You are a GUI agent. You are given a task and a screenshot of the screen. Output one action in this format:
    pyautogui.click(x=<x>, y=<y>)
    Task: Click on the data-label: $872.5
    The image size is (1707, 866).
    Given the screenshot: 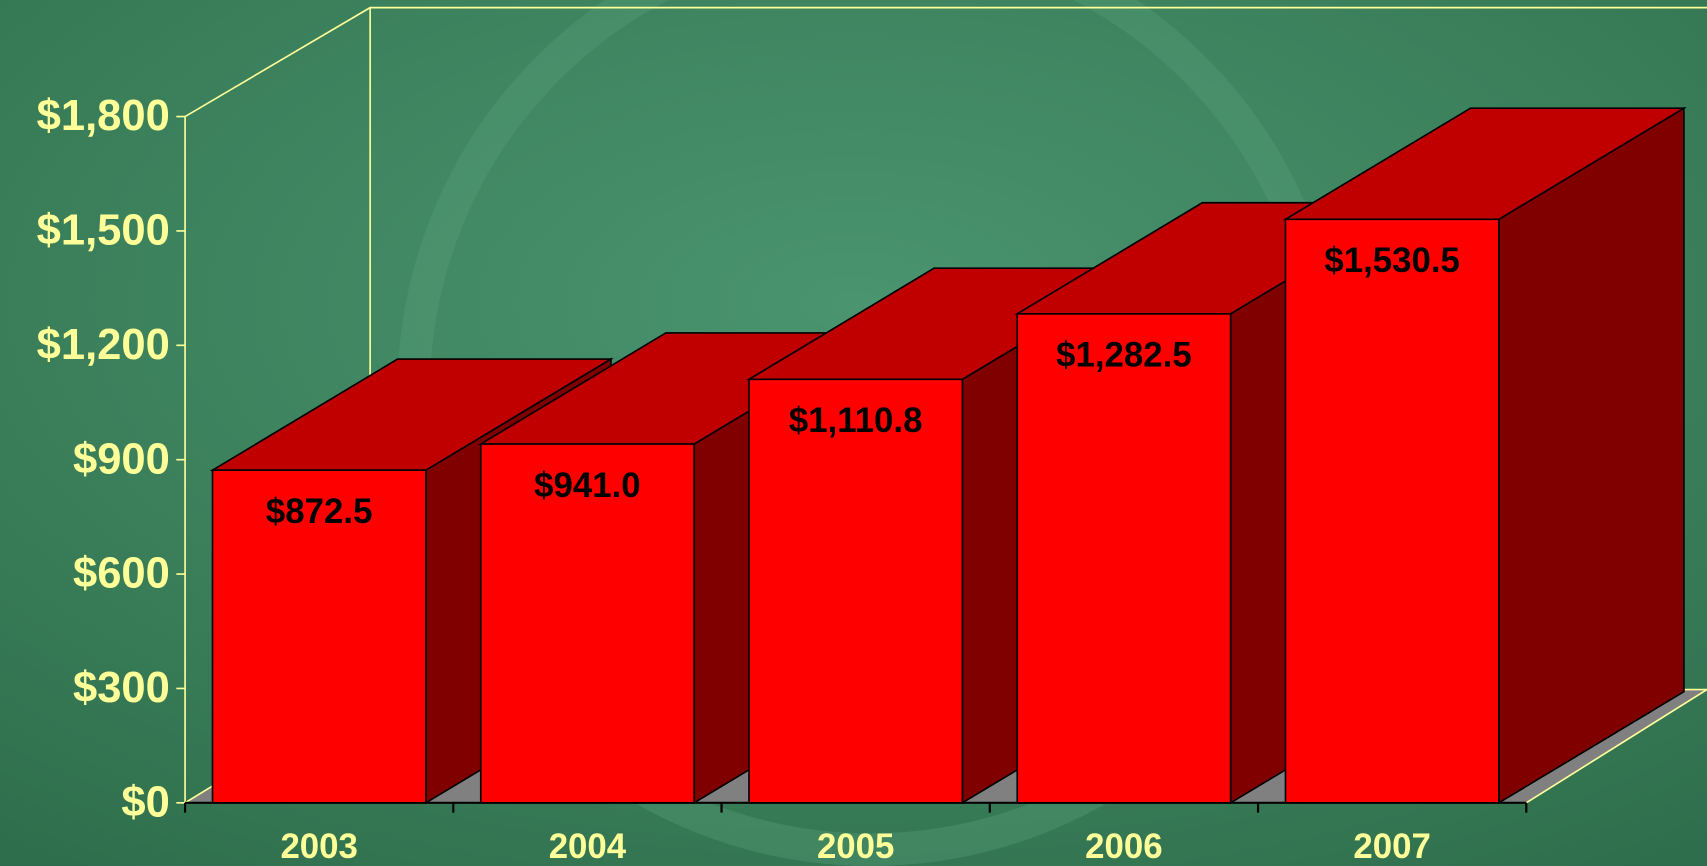 What is the action you would take?
    pyautogui.click(x=319, y=511)
    